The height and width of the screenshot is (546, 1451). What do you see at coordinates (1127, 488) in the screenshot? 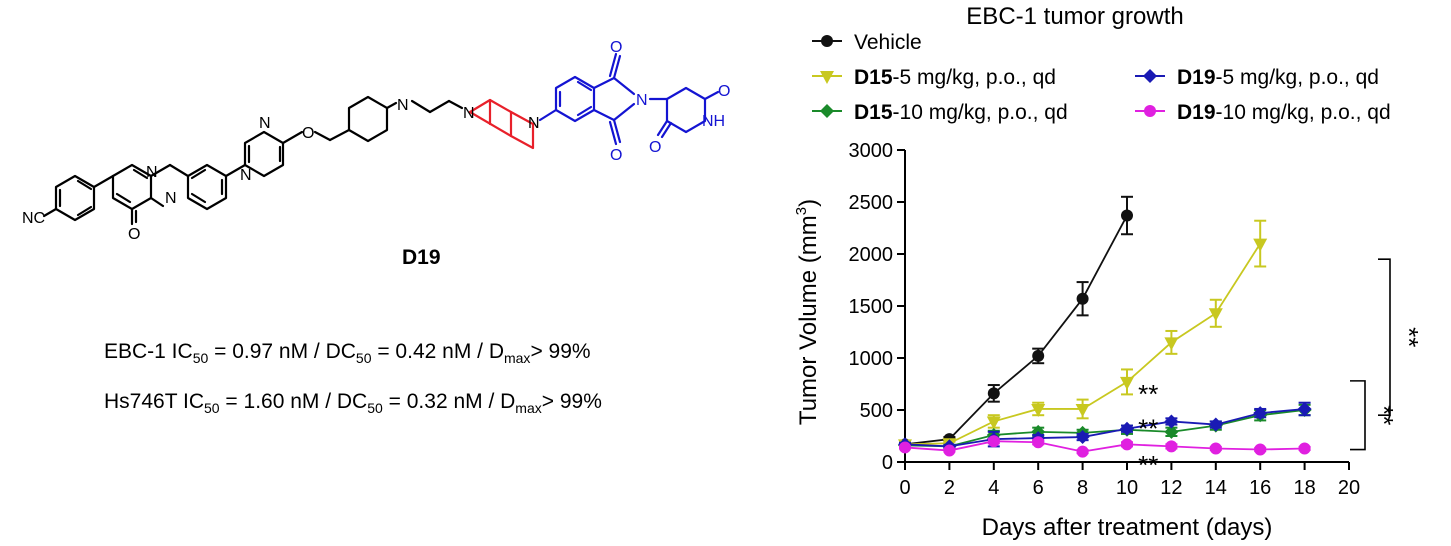
I see `x-tick-label: 10` at bounding box center [1127, 488].